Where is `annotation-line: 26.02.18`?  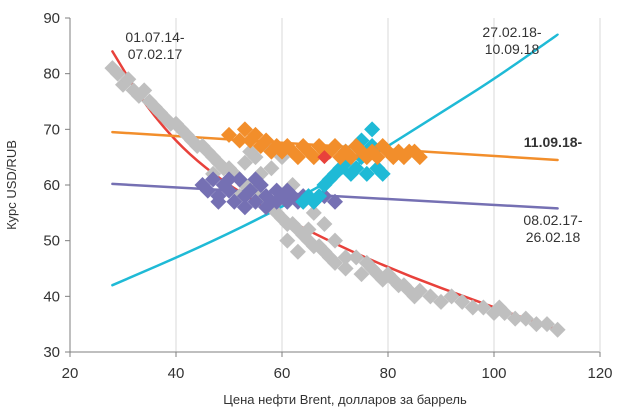 annotation-line: 26.02.18 is located at coordinates (553, 237).